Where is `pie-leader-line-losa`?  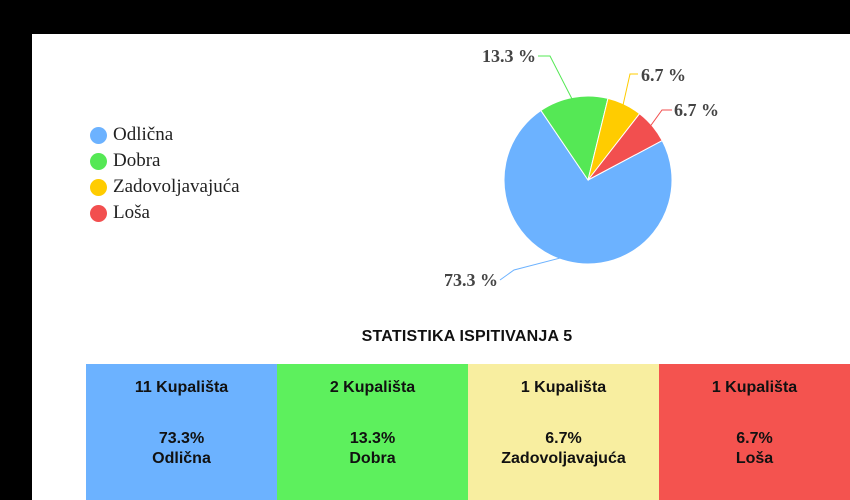
pie-leader-line-losa is located at coordinates (659, 120).